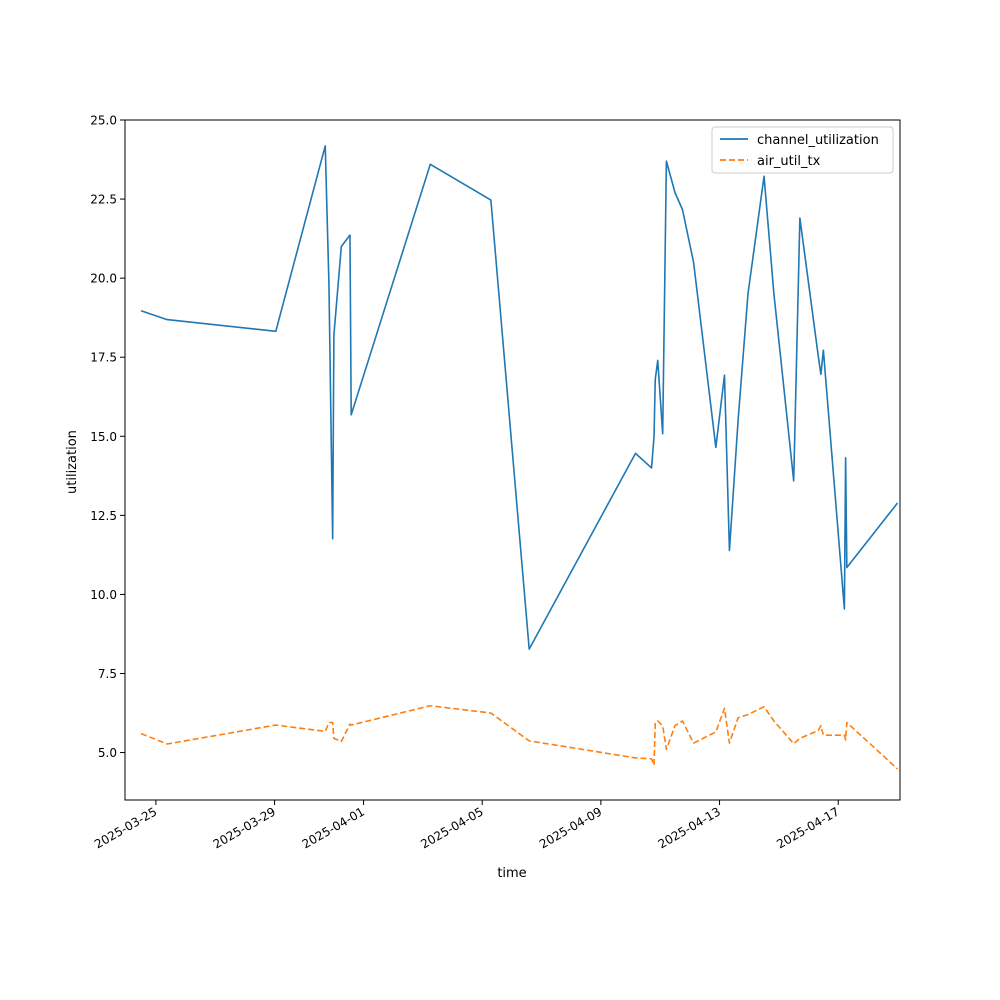 The image size is (1000, 1000). What do you see at coordinates (103, 279) in the screenshot?
I see `y-tick-label: 20.0` at bounding box center [103, 279].